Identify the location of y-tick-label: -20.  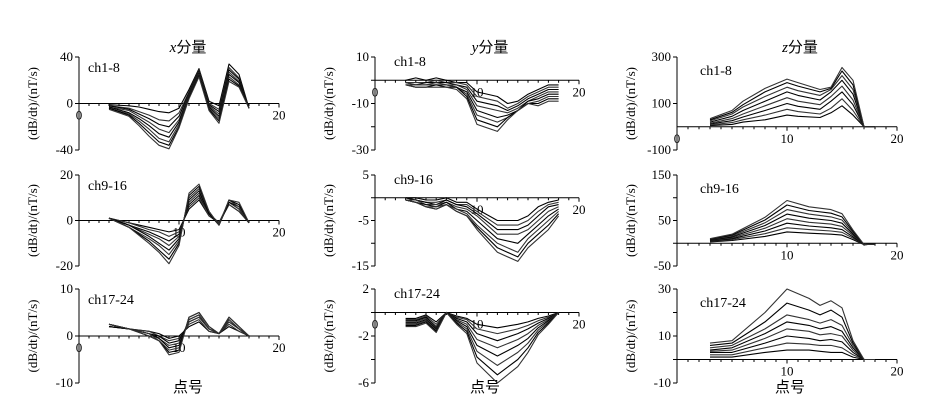
(64, 265).